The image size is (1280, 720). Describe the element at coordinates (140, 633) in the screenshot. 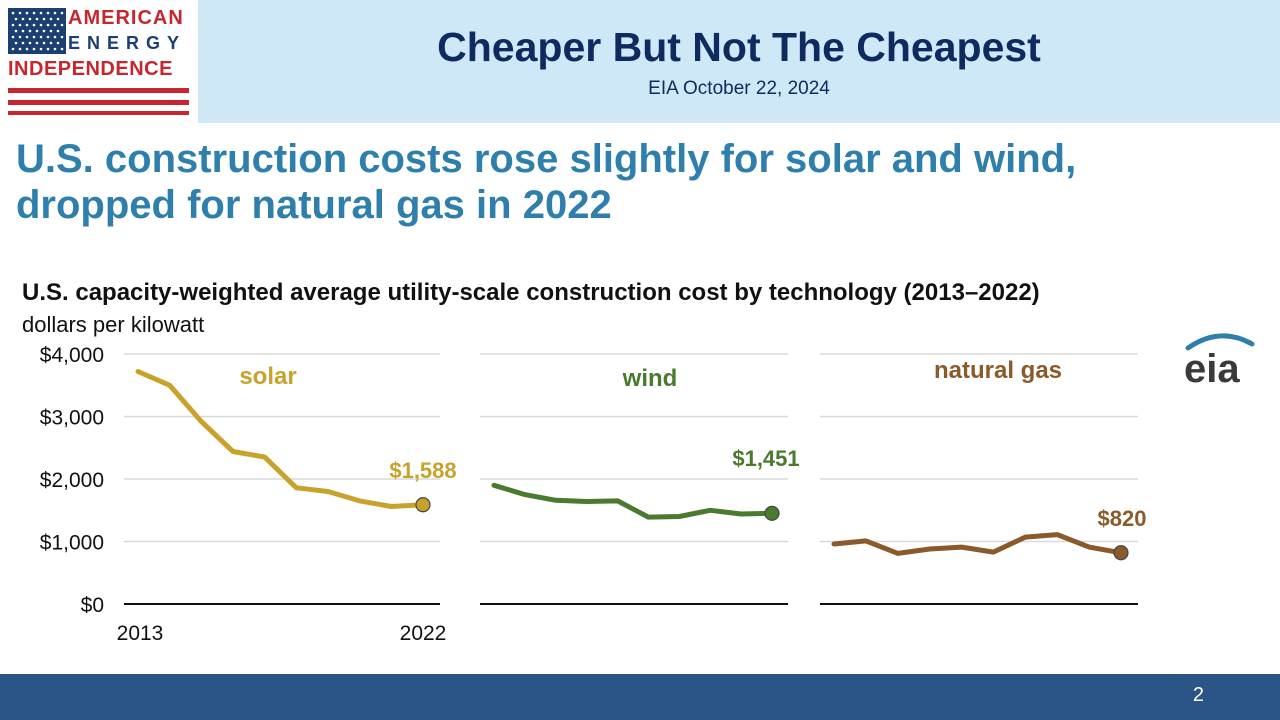

I see `x-tick-label: 2013` at that location.